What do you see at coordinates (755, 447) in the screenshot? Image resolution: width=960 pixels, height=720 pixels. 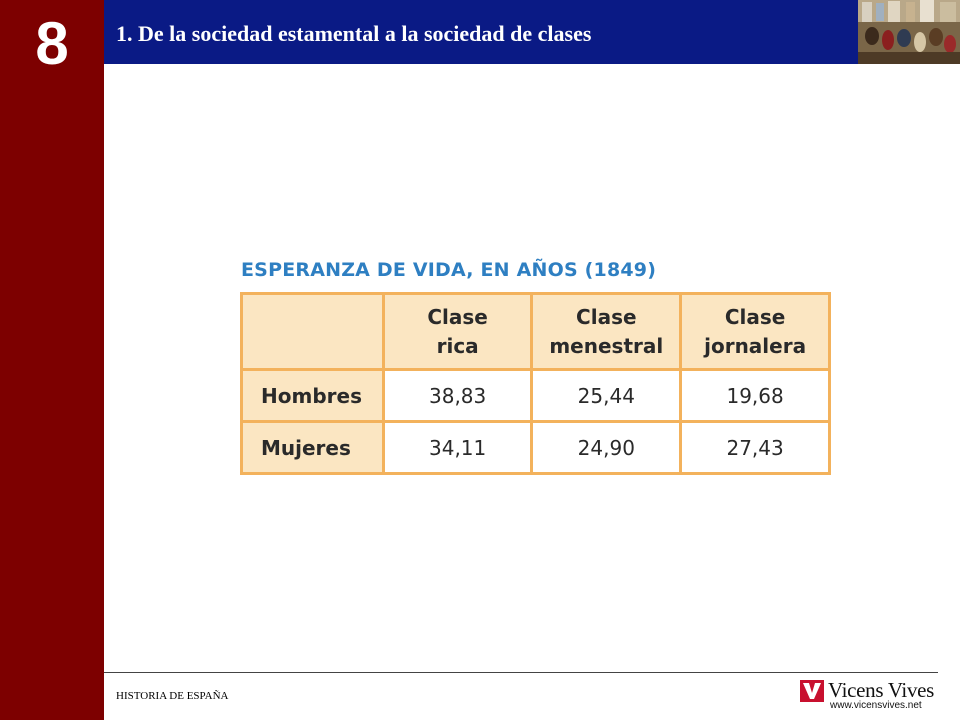 I see `table-cell: 27,43` at bounding box center [755, 447].